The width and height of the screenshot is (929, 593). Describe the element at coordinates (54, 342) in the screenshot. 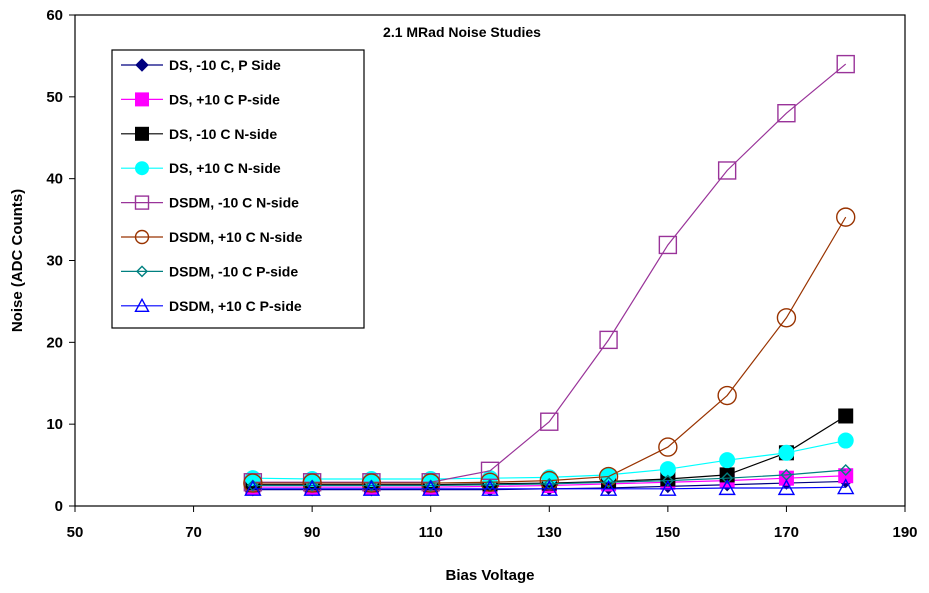

I see `y-tick-label: 20` at that location.